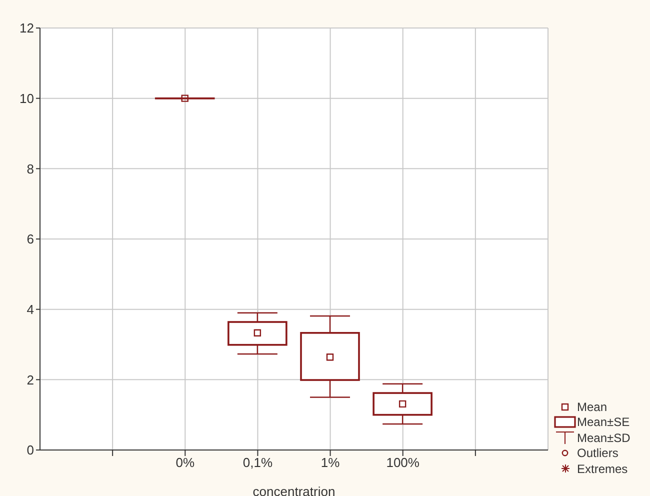 This screenshot has height=496, width=650. I want to click on x-tick-label: 0%, so click(185, 462).